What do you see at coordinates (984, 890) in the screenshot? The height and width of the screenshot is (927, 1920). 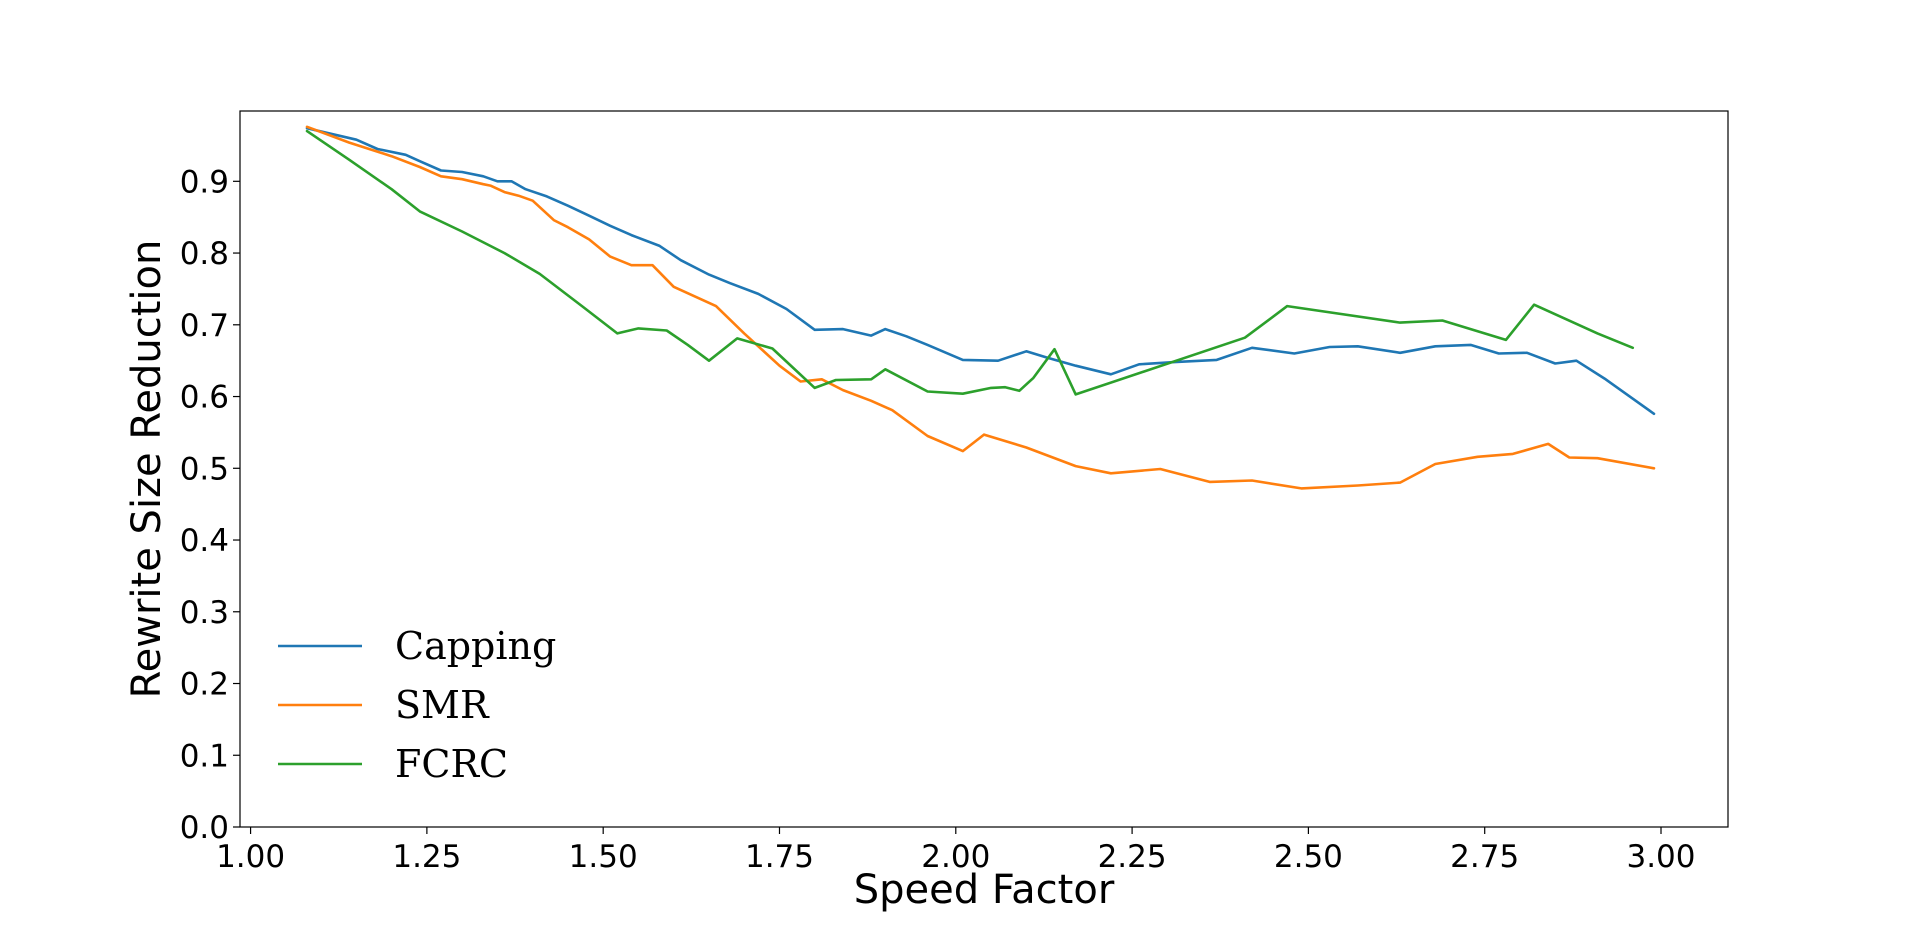 I see `x-axis-title: Speed Factor` at bounding box center [984, 890].